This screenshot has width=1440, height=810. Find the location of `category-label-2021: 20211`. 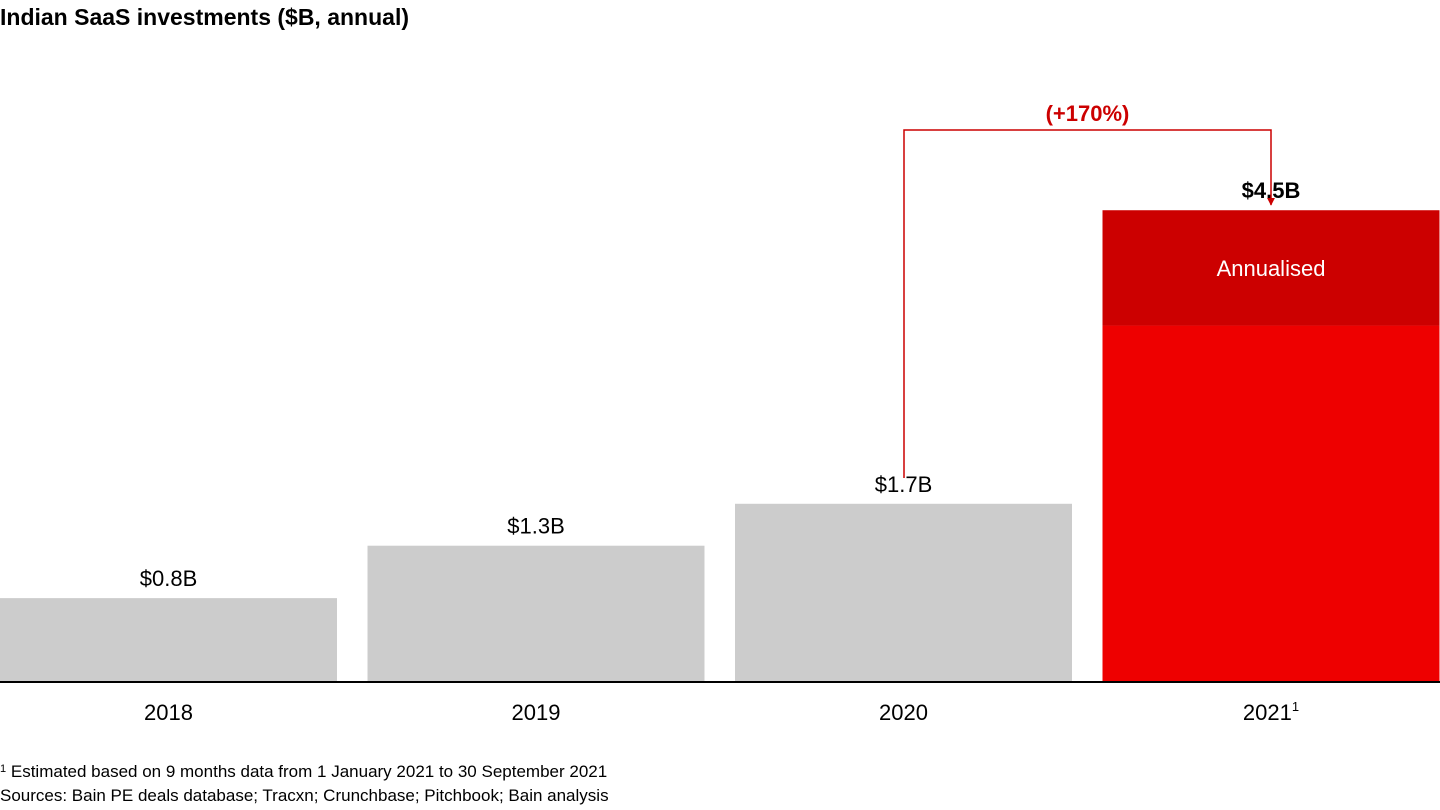

category-label-2021: 20211 is located at coordinates (1271, 712).